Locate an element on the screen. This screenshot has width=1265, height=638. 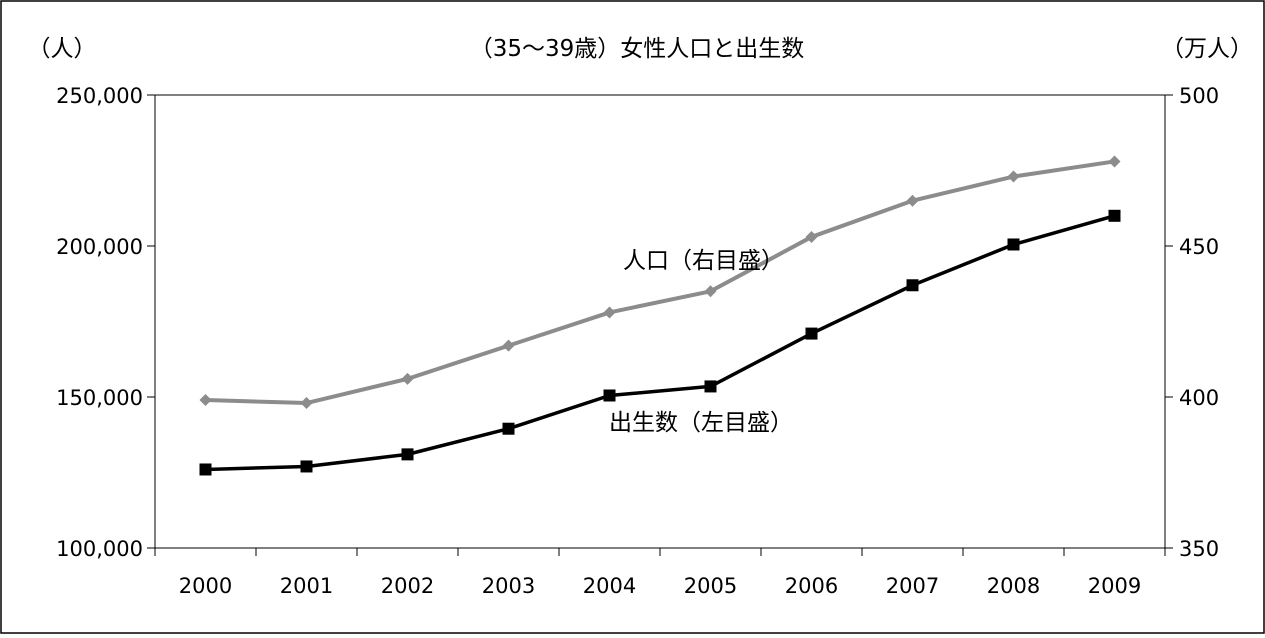
right-axis-tick-label: 500 is located at coordinates (1199, 96).